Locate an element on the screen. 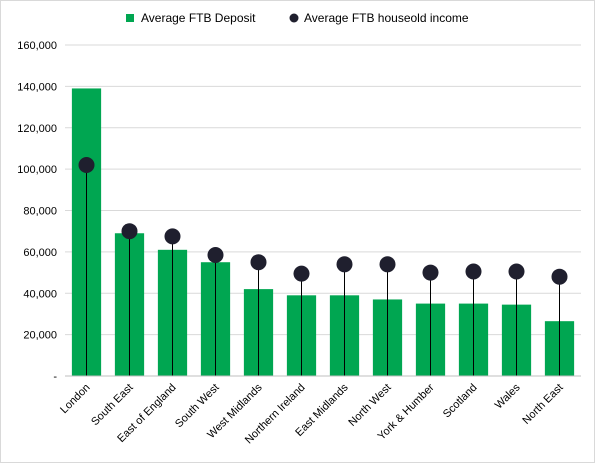 This screenshot has width=595, height=467. x-tick-label: Scotland is located at coordinates (460, 401).